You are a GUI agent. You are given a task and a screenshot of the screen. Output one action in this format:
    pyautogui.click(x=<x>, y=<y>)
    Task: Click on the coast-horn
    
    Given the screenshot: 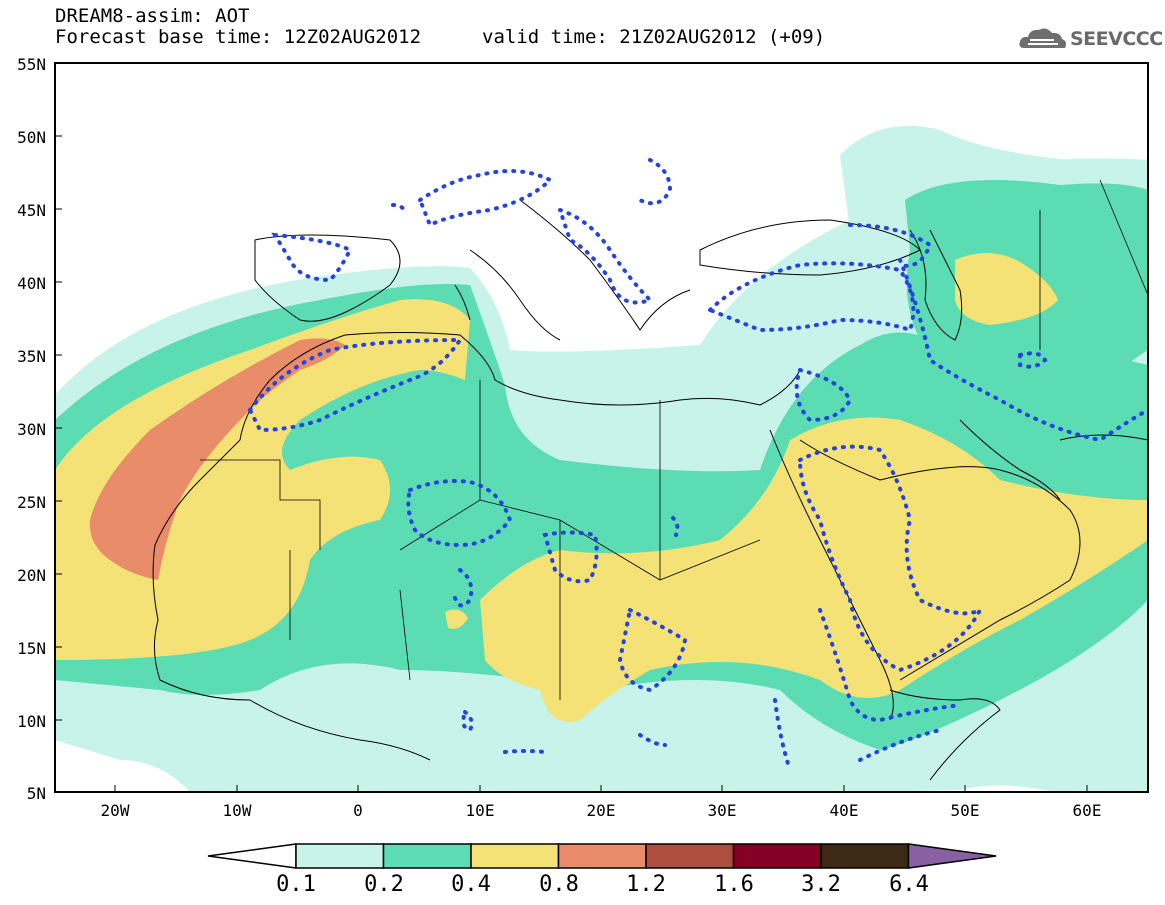 What is the action you would take?
    pyautogui.click(x=945, y=735)
    